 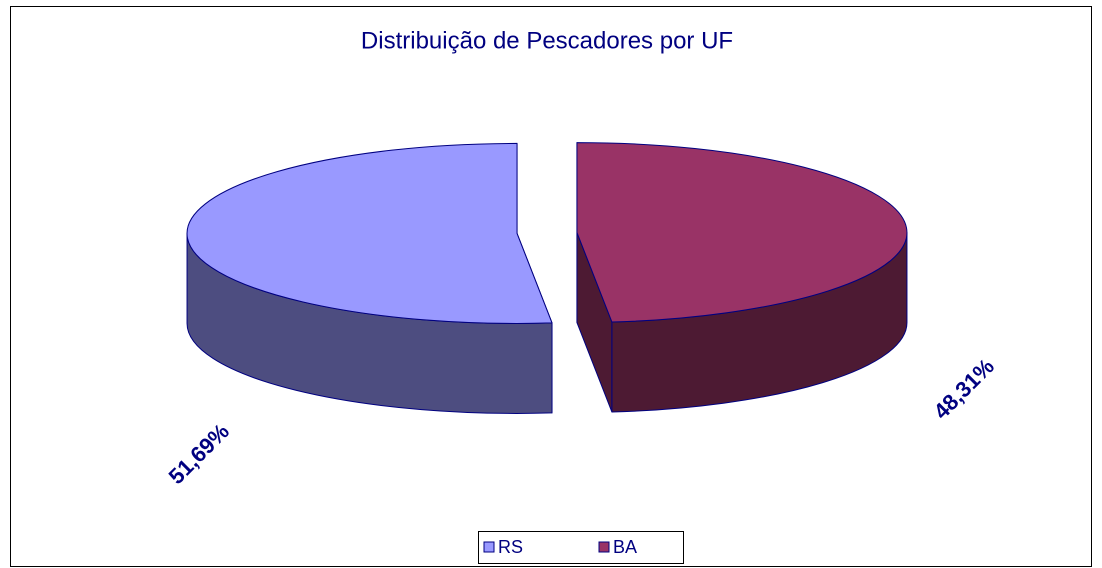 What do you see at coordinates (510, 547) in the screenshot?
I see `legend-label: RS` at bounding box center [510, 547].